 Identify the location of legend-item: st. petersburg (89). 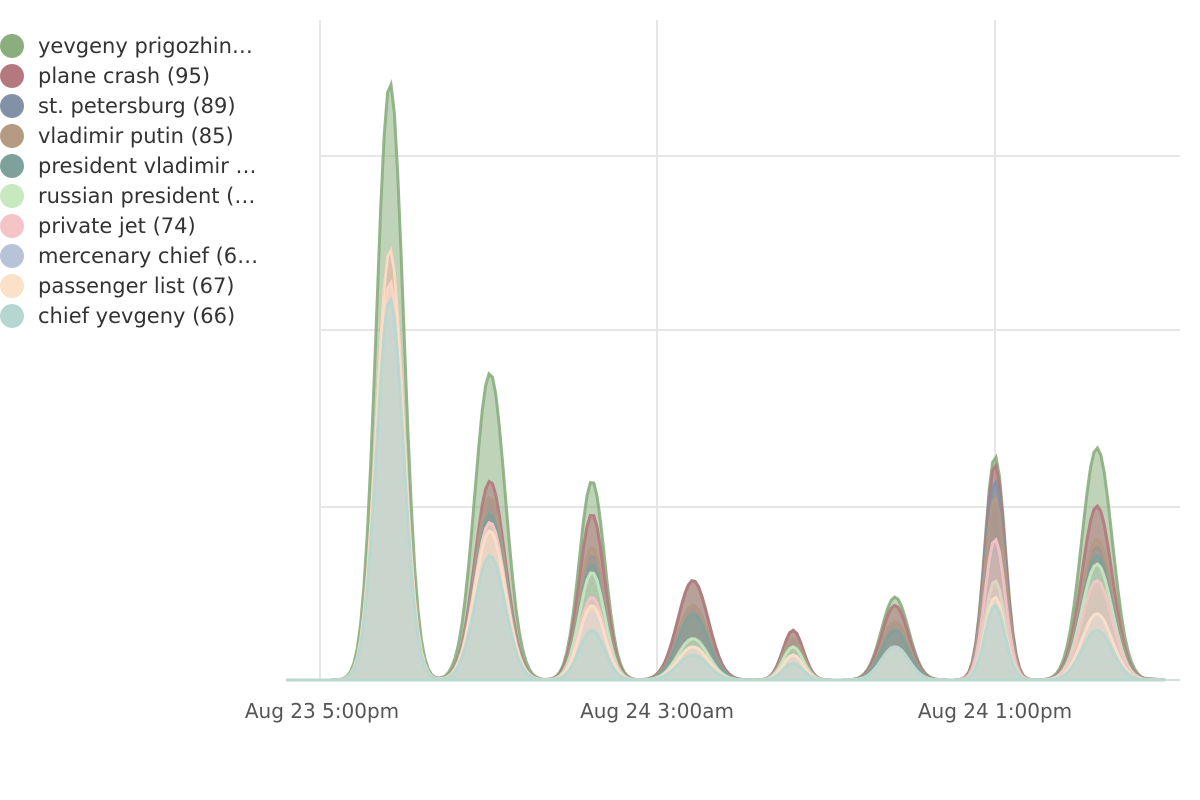
(145, 106).